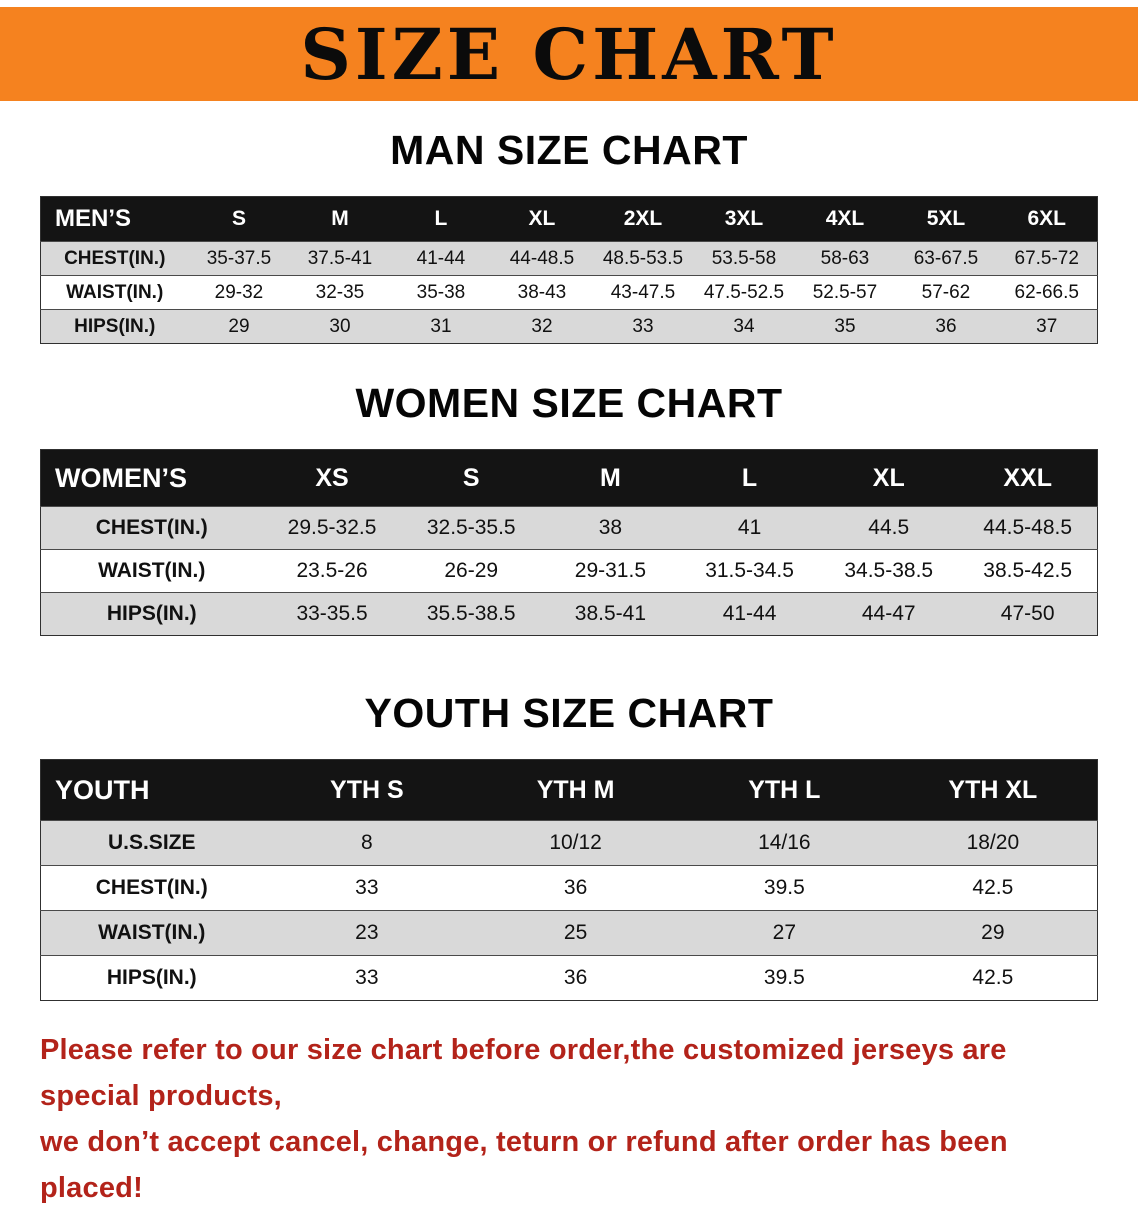 Image resolution: width=1138 pixels, height=1211 pixels. Describe the element at coordinates (784, 842) in the screenshot. I see `size-value-cell: 14/16` at that location.